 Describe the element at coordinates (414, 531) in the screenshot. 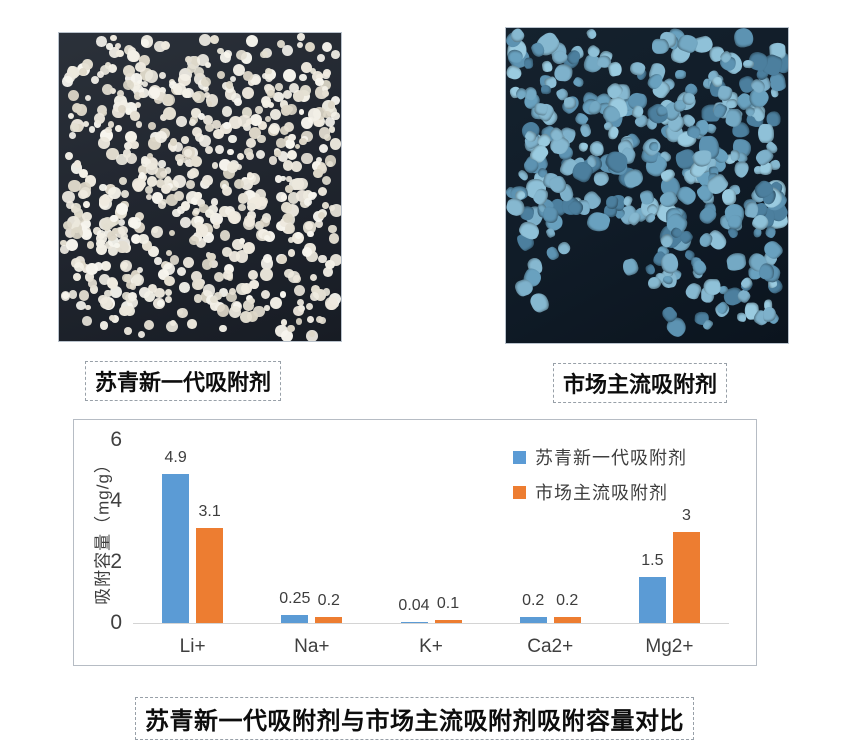

I see `bar-wrap: 0.04` at that location.